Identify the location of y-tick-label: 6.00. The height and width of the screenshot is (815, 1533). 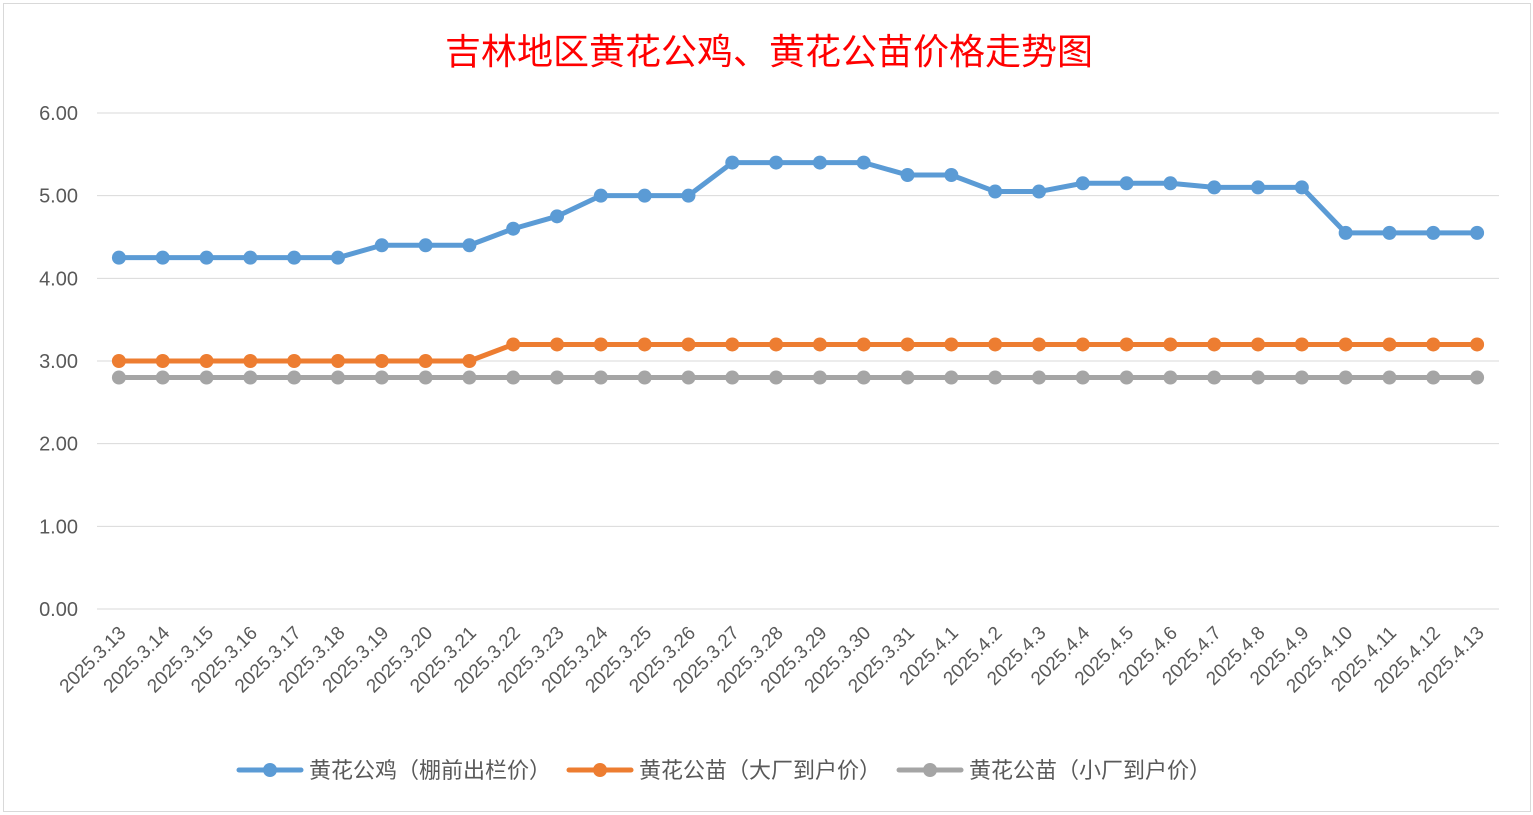
(58, 114).